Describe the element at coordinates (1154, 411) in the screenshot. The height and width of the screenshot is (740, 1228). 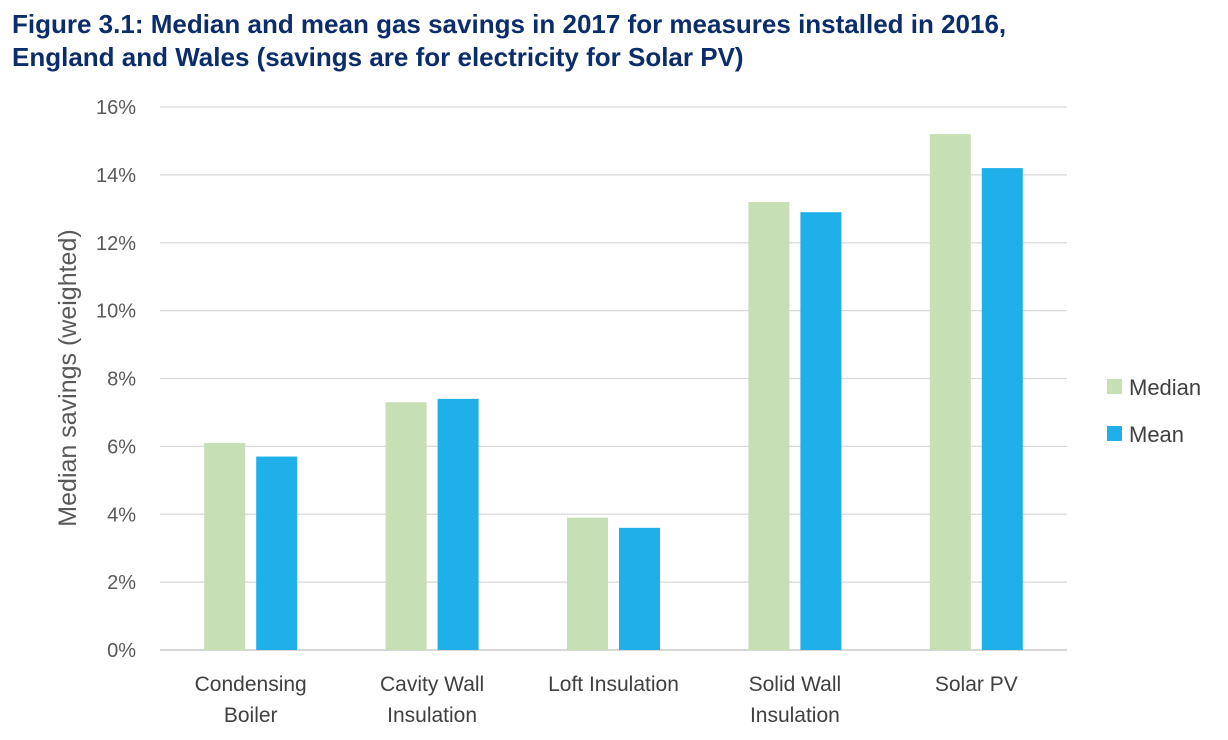
I see `legend: Median Mean` at that location.